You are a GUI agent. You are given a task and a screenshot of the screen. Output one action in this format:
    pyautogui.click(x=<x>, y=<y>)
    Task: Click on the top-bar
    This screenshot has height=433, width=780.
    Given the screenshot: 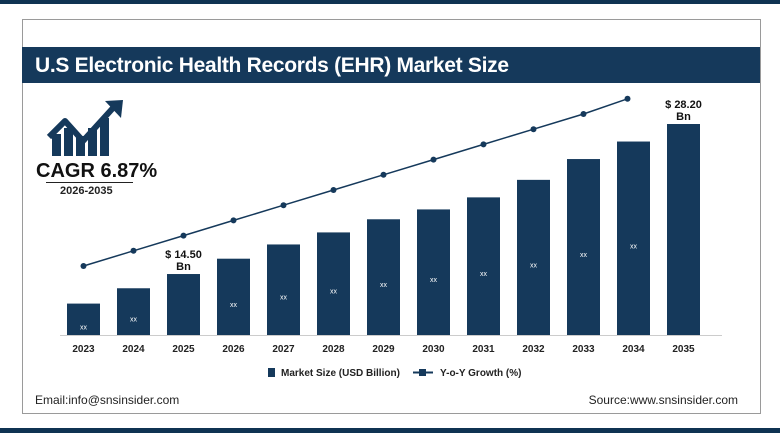 What is the action you would take?
    pyautogui.click(x=390, y=2)
    